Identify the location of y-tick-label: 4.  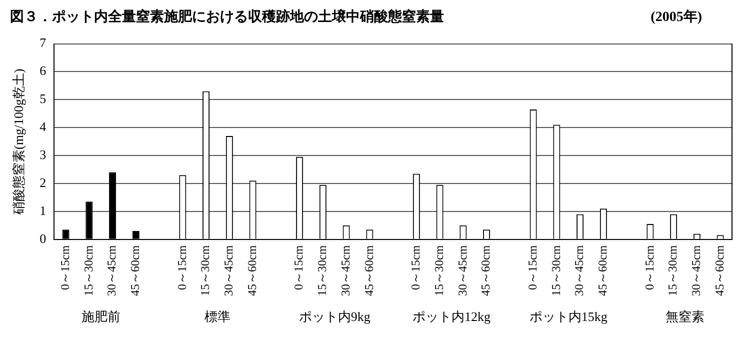
(43, 126).